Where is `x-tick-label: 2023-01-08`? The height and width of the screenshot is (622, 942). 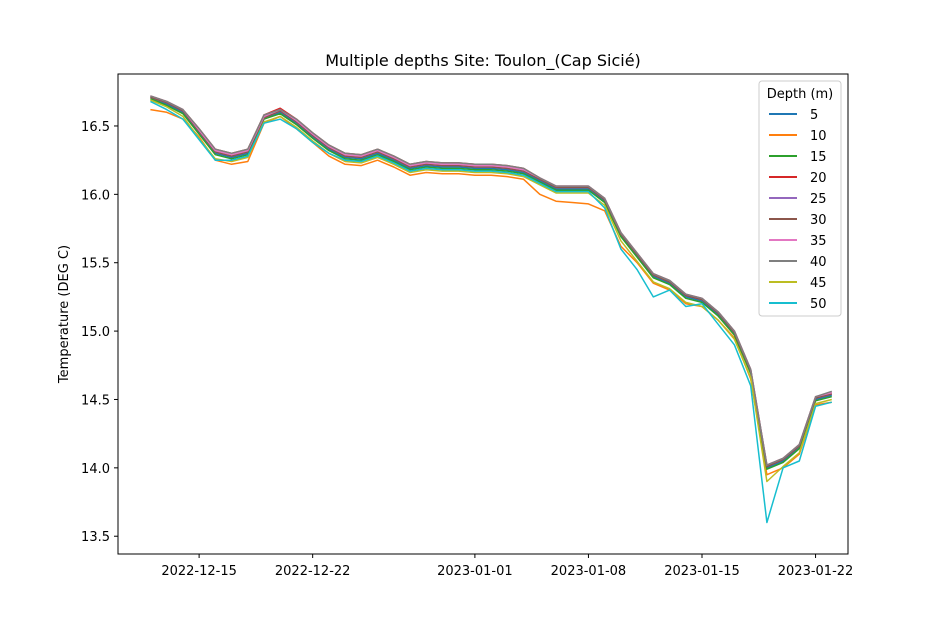
x-tick-label: 2023-01-08 is located at coordinates (589, 571).